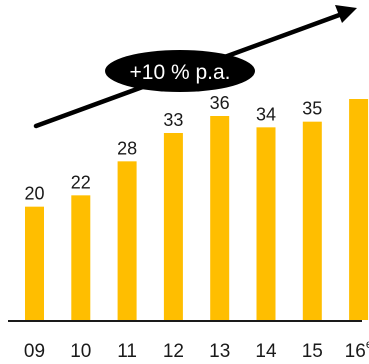 The height and width of the screenshot is (364, 369). What do you see at coordinates (312, 351) in the screenshot?
I see `x-tick-label-15: 15` at bounding box center [312, 351].